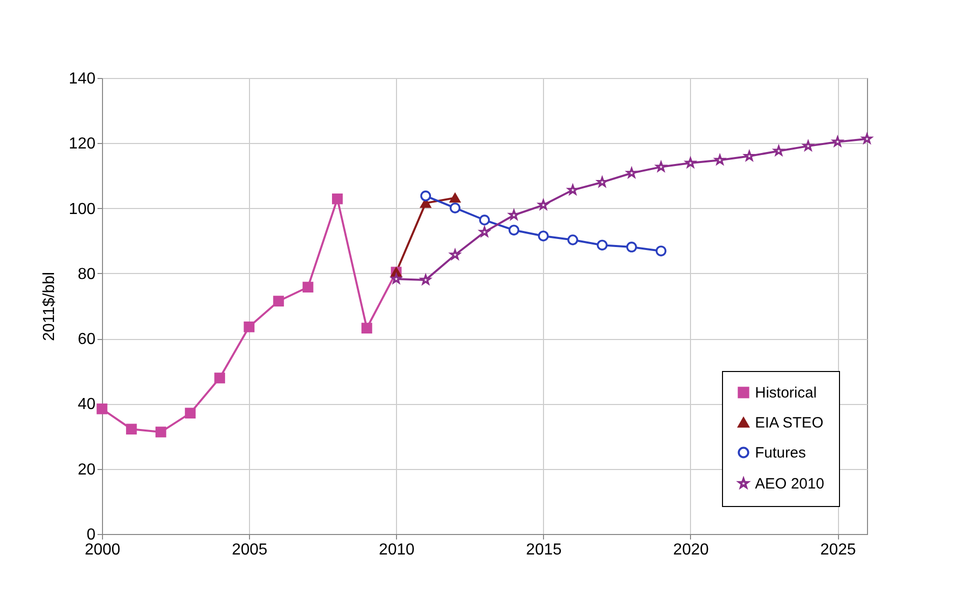  Describe the element at coordinates (789, 484) in the screenshot. I see `legend-label: AEO 2010` at that location.